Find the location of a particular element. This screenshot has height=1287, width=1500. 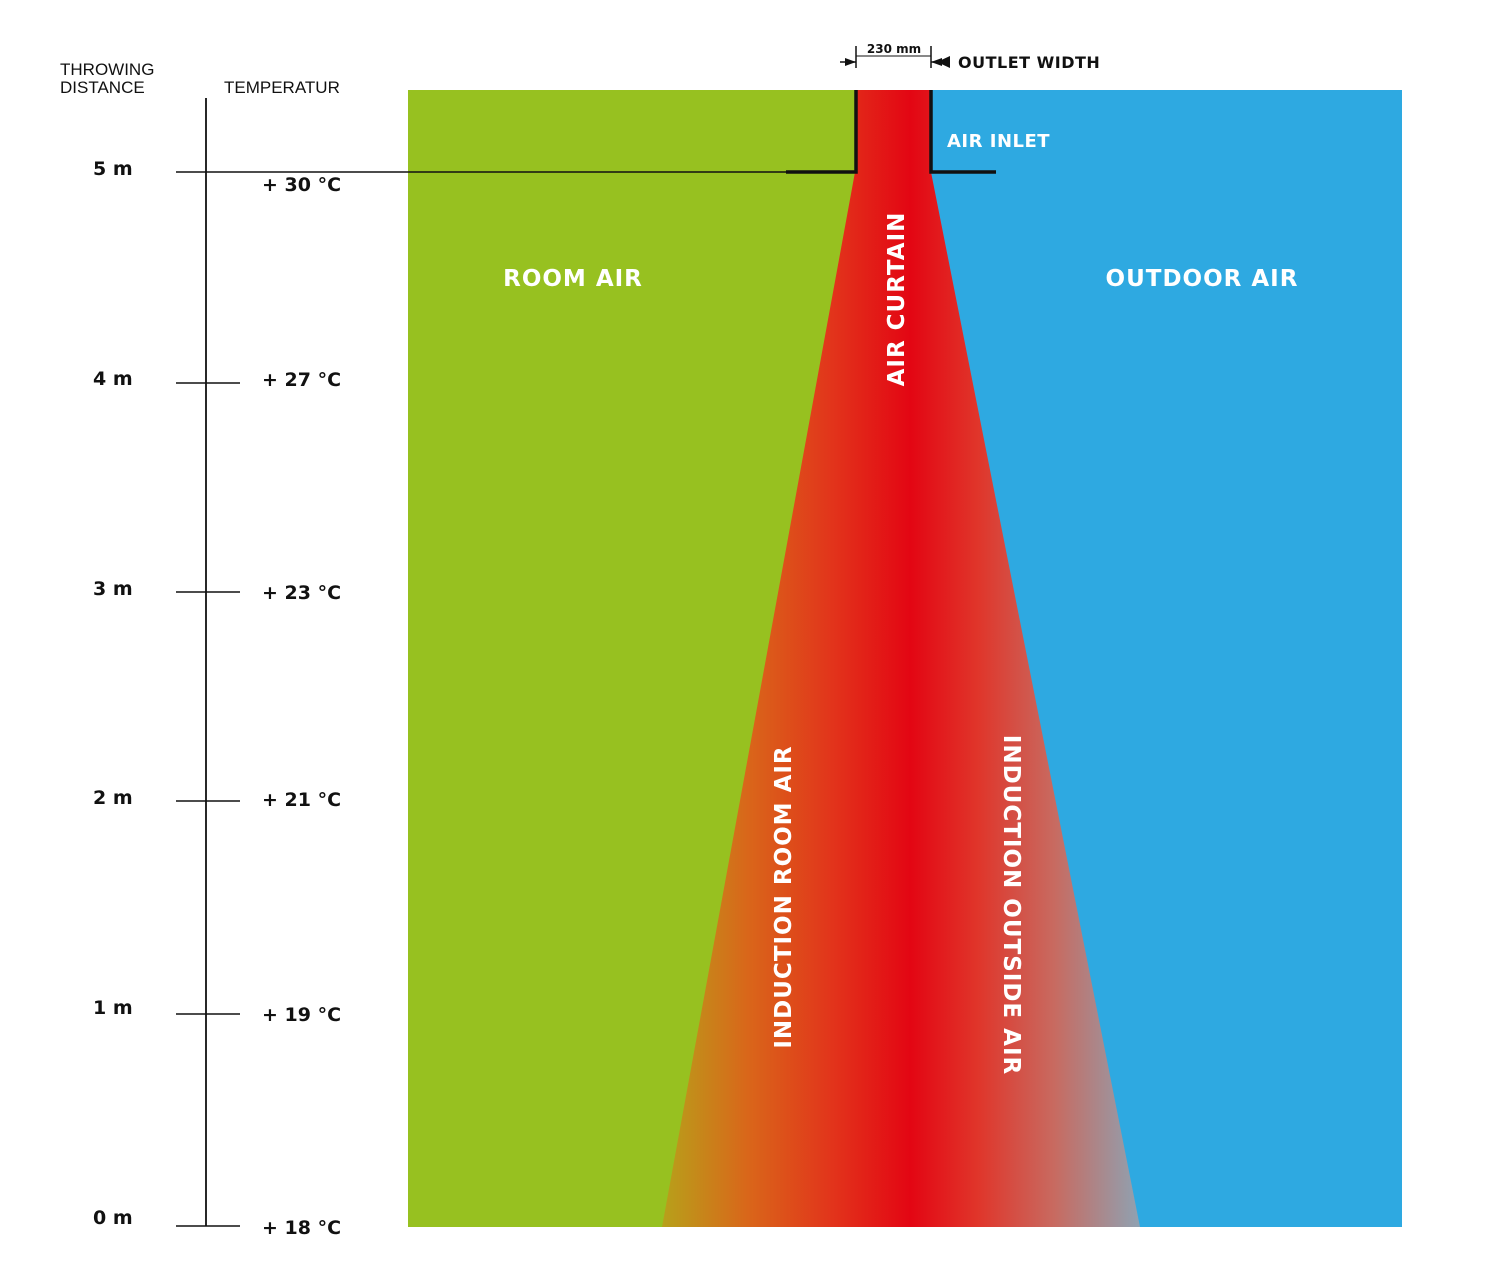

outlet-width-label: OUTLET WIDTH is located at coordinates (1029, 62).